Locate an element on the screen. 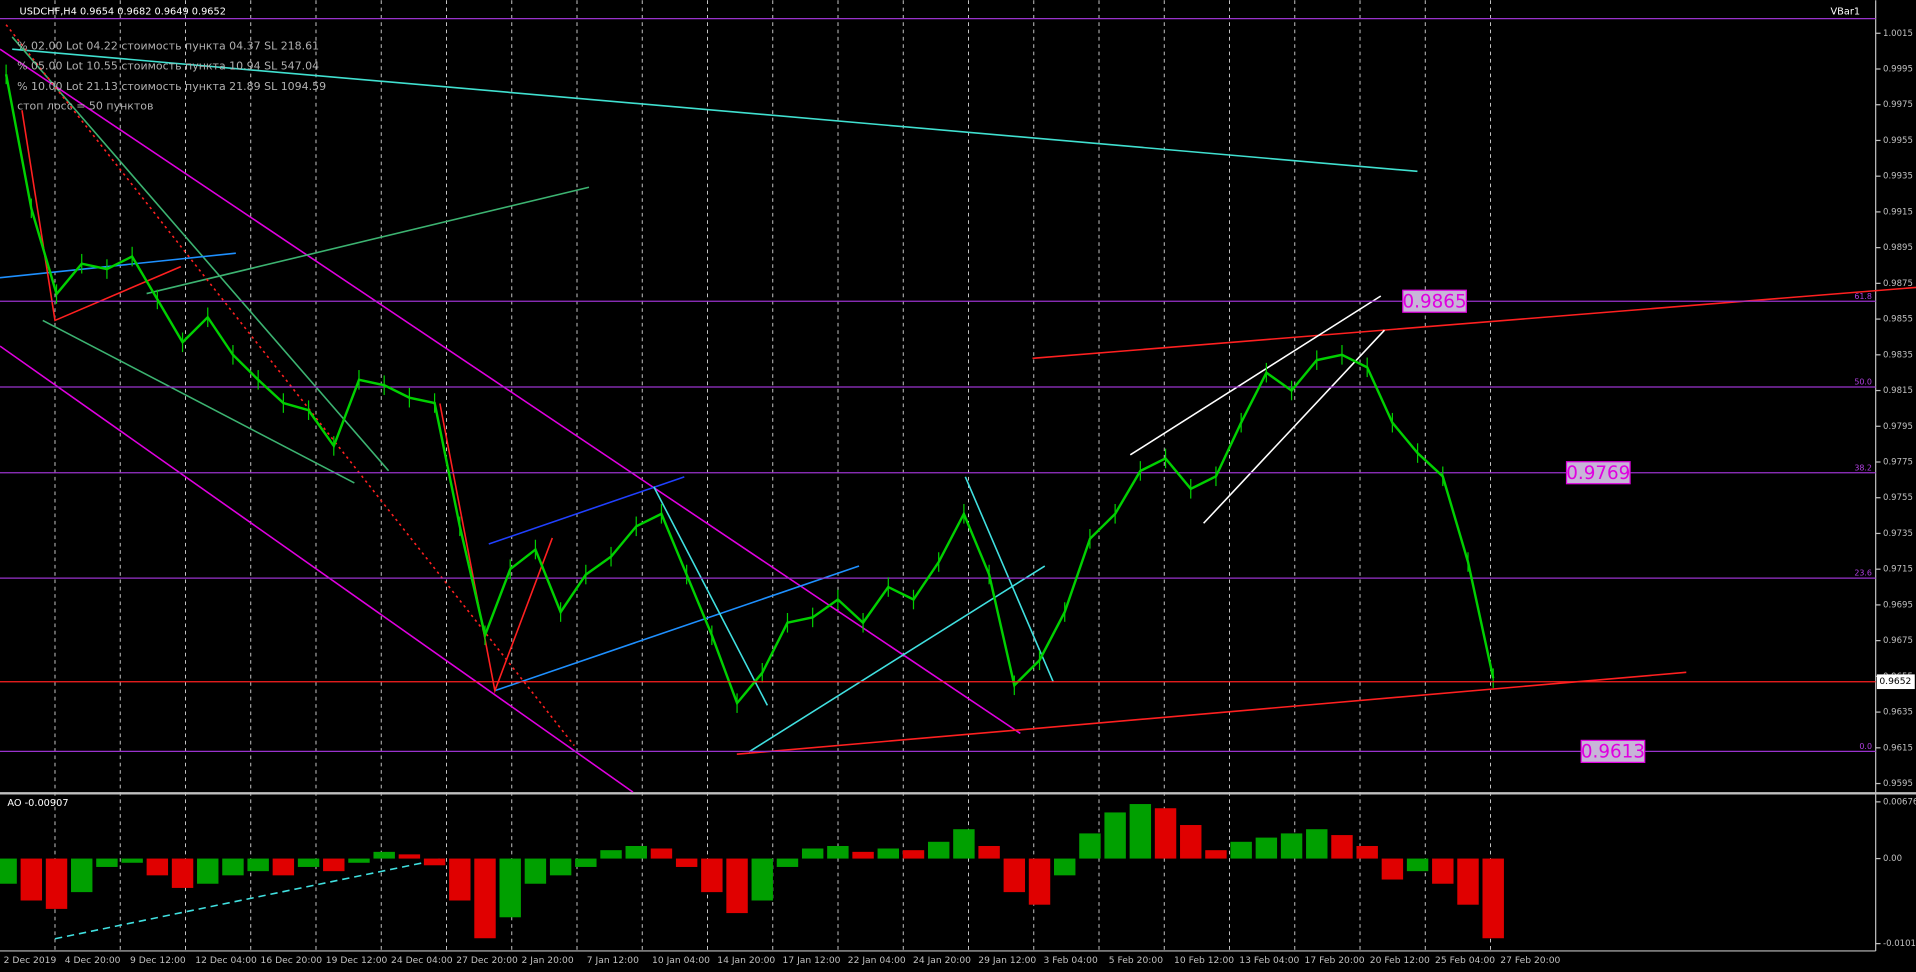 The width and height of the screenshot is (1916, 972). y-tick-label: 0.00676 is located at coordinates (1899, 802).